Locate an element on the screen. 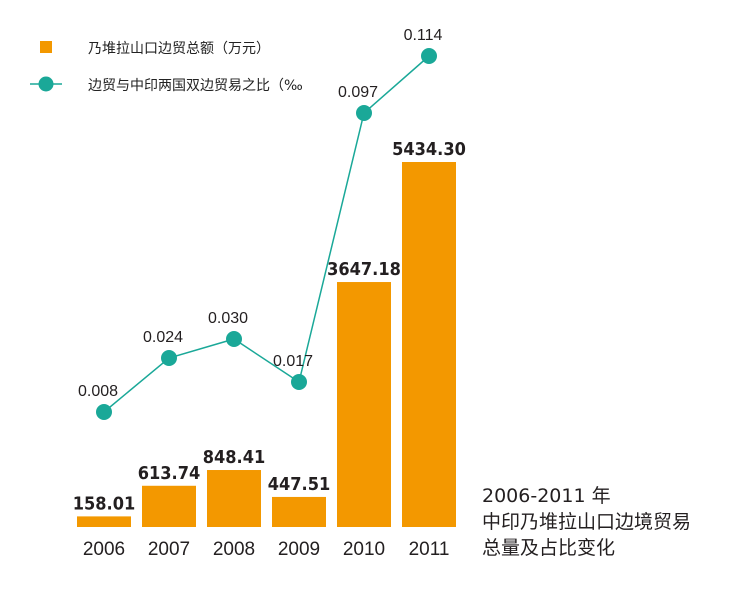  bar-label-2006: 158.01 is located at coordinates (104, 503).